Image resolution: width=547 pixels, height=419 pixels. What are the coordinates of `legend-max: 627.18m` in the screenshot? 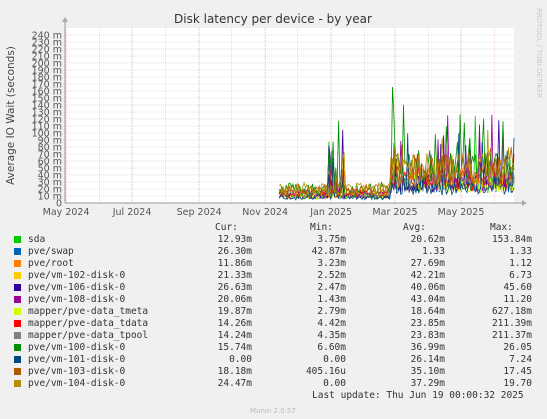 It's located at (511, 311).